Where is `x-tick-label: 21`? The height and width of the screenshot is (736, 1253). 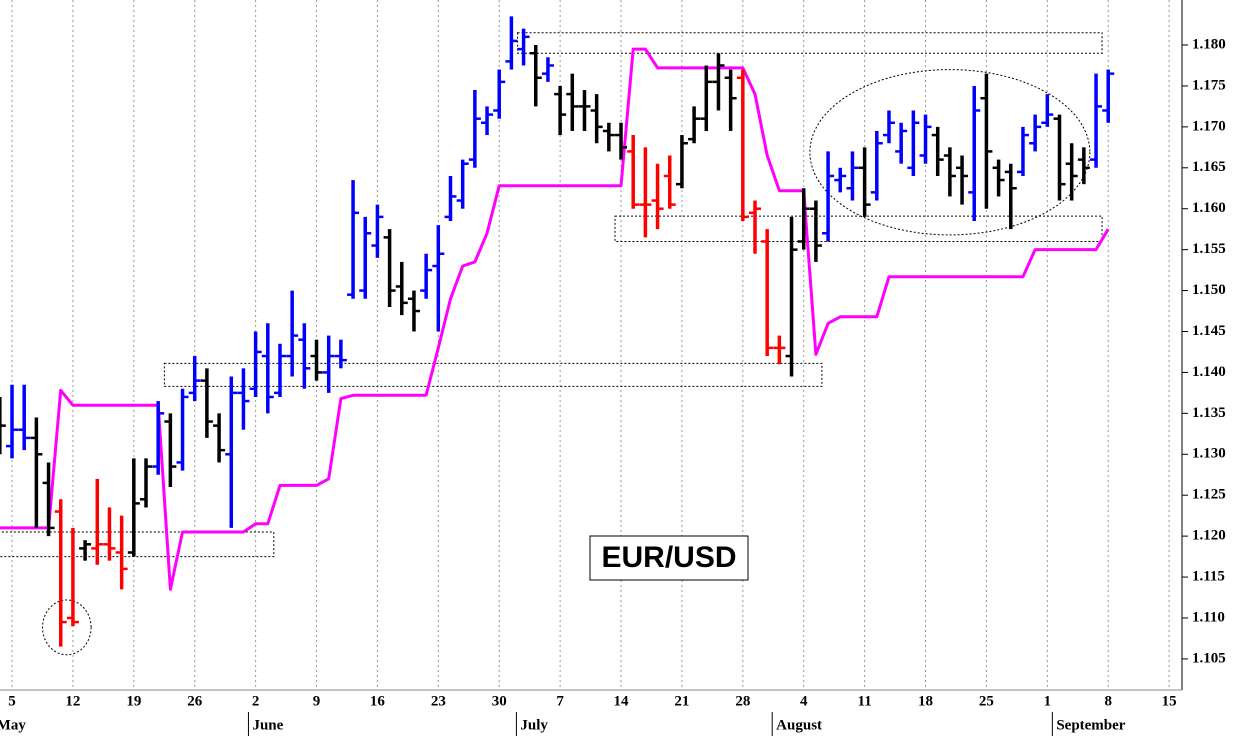 x-tick-label: 21 is located at coordinates (681, 701).